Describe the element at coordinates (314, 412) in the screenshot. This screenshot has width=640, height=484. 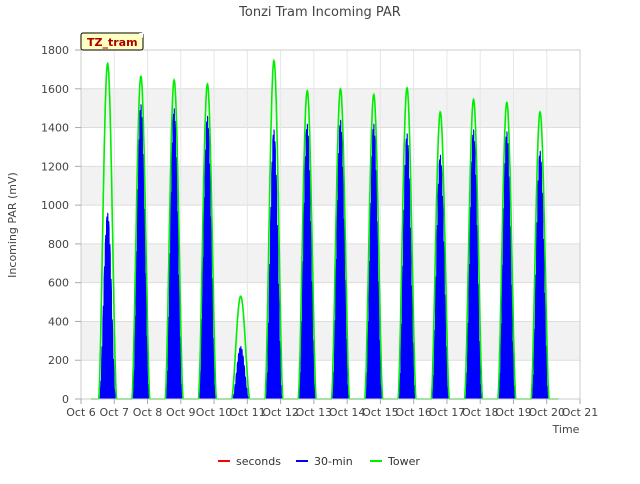
I see `x-tick-label: Oct 13` at that location.